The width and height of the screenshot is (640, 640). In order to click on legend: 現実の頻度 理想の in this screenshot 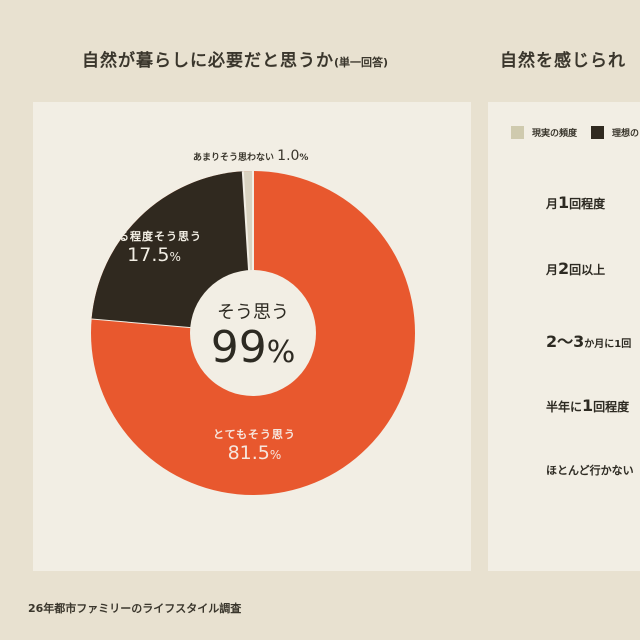, I will do `click(575, 132)`.